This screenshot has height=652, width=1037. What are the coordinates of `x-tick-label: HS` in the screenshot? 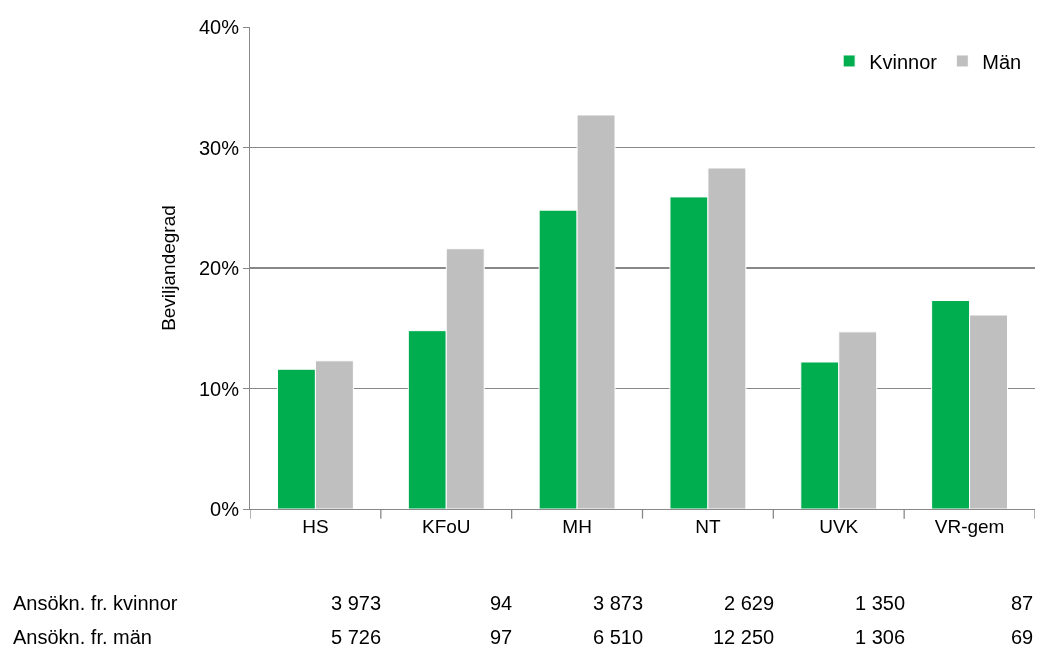 It's located at (315, 526).